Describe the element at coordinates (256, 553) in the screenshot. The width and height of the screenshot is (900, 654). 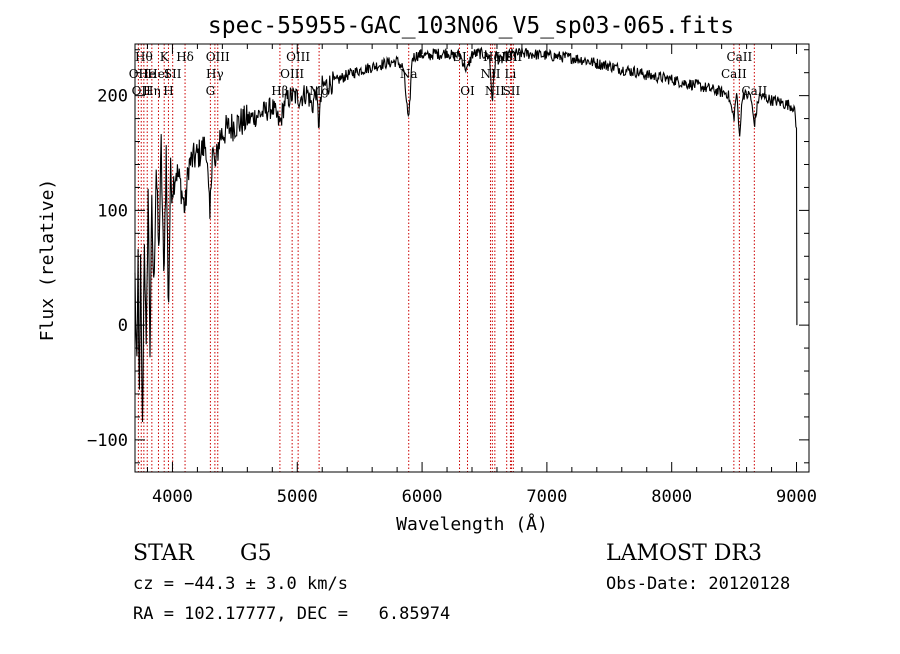
I see `spectral-subclass: G5` at that location.